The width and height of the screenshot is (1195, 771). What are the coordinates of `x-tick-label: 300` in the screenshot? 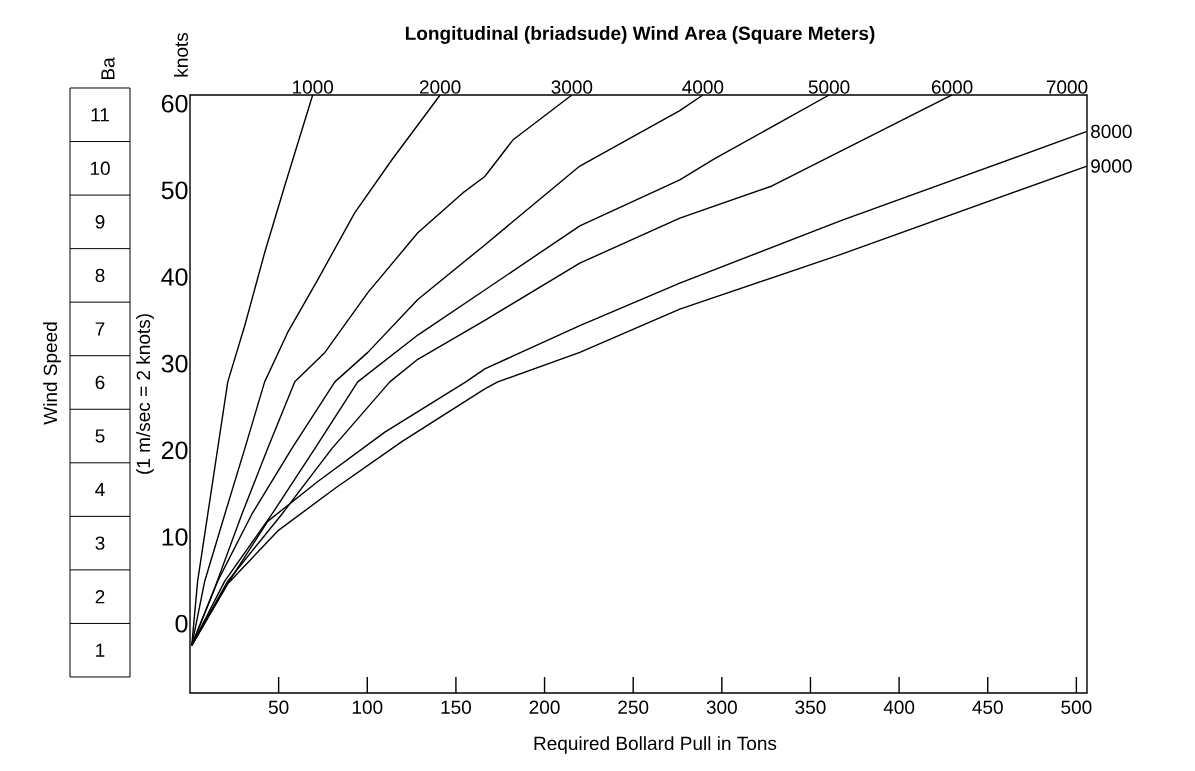 It's located at (721, 707).